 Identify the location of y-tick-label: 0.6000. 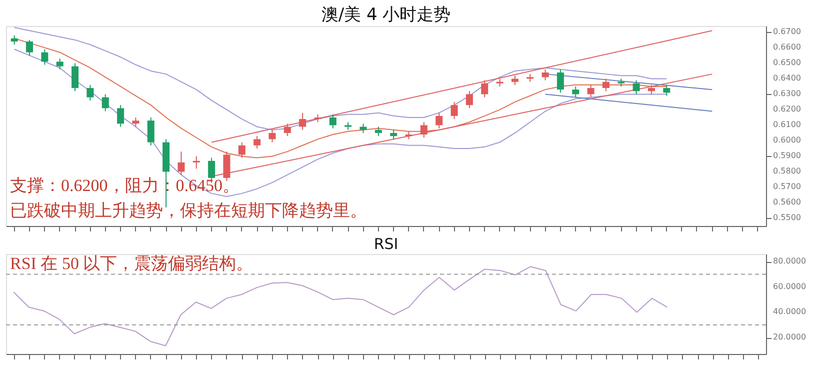
(787, 140).